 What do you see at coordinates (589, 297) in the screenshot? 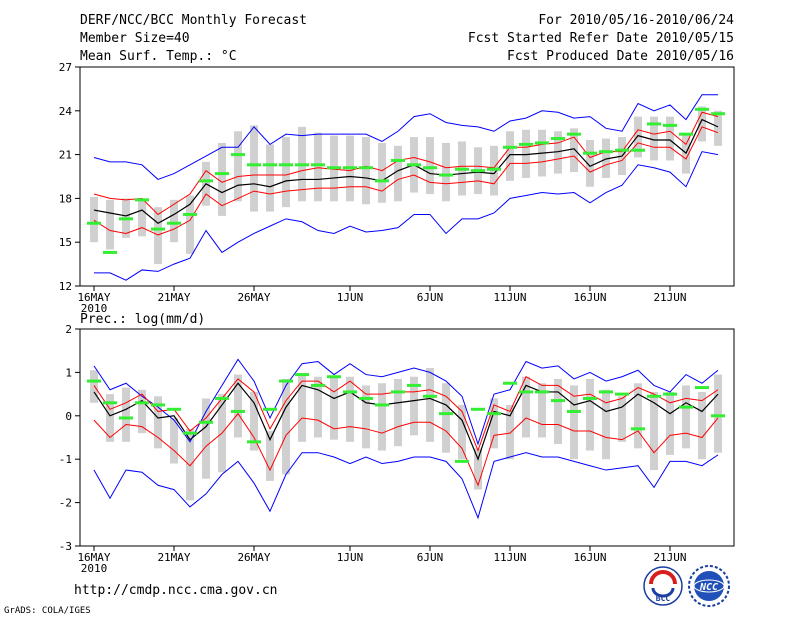
I see `temp-xtick-label: 16JUN` at bounding box center [589, 297].